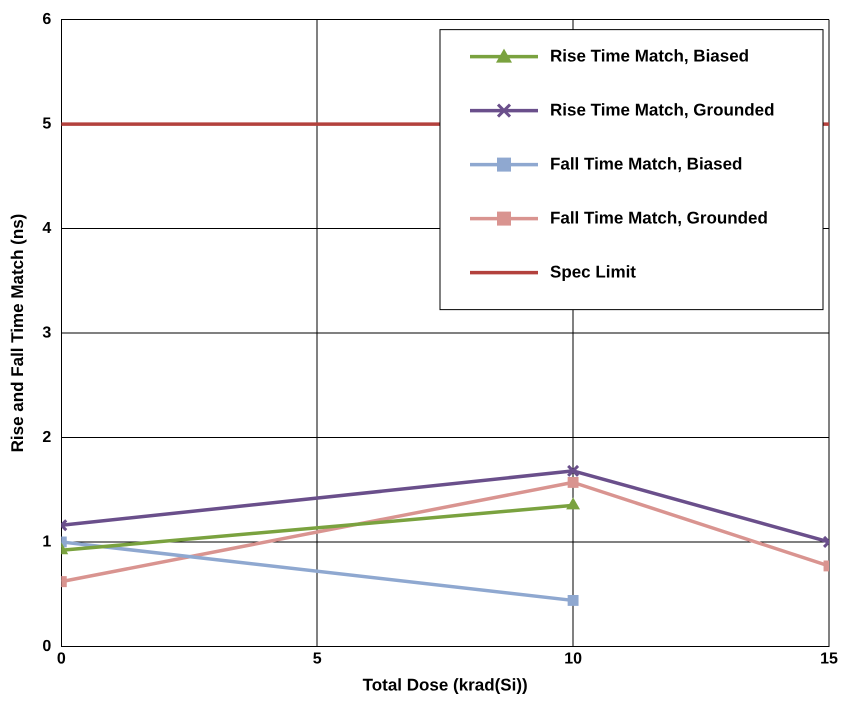 The width and height of the screenshot is (841, 704). I want to click on y-tick-label: 6, so click(47, 19).